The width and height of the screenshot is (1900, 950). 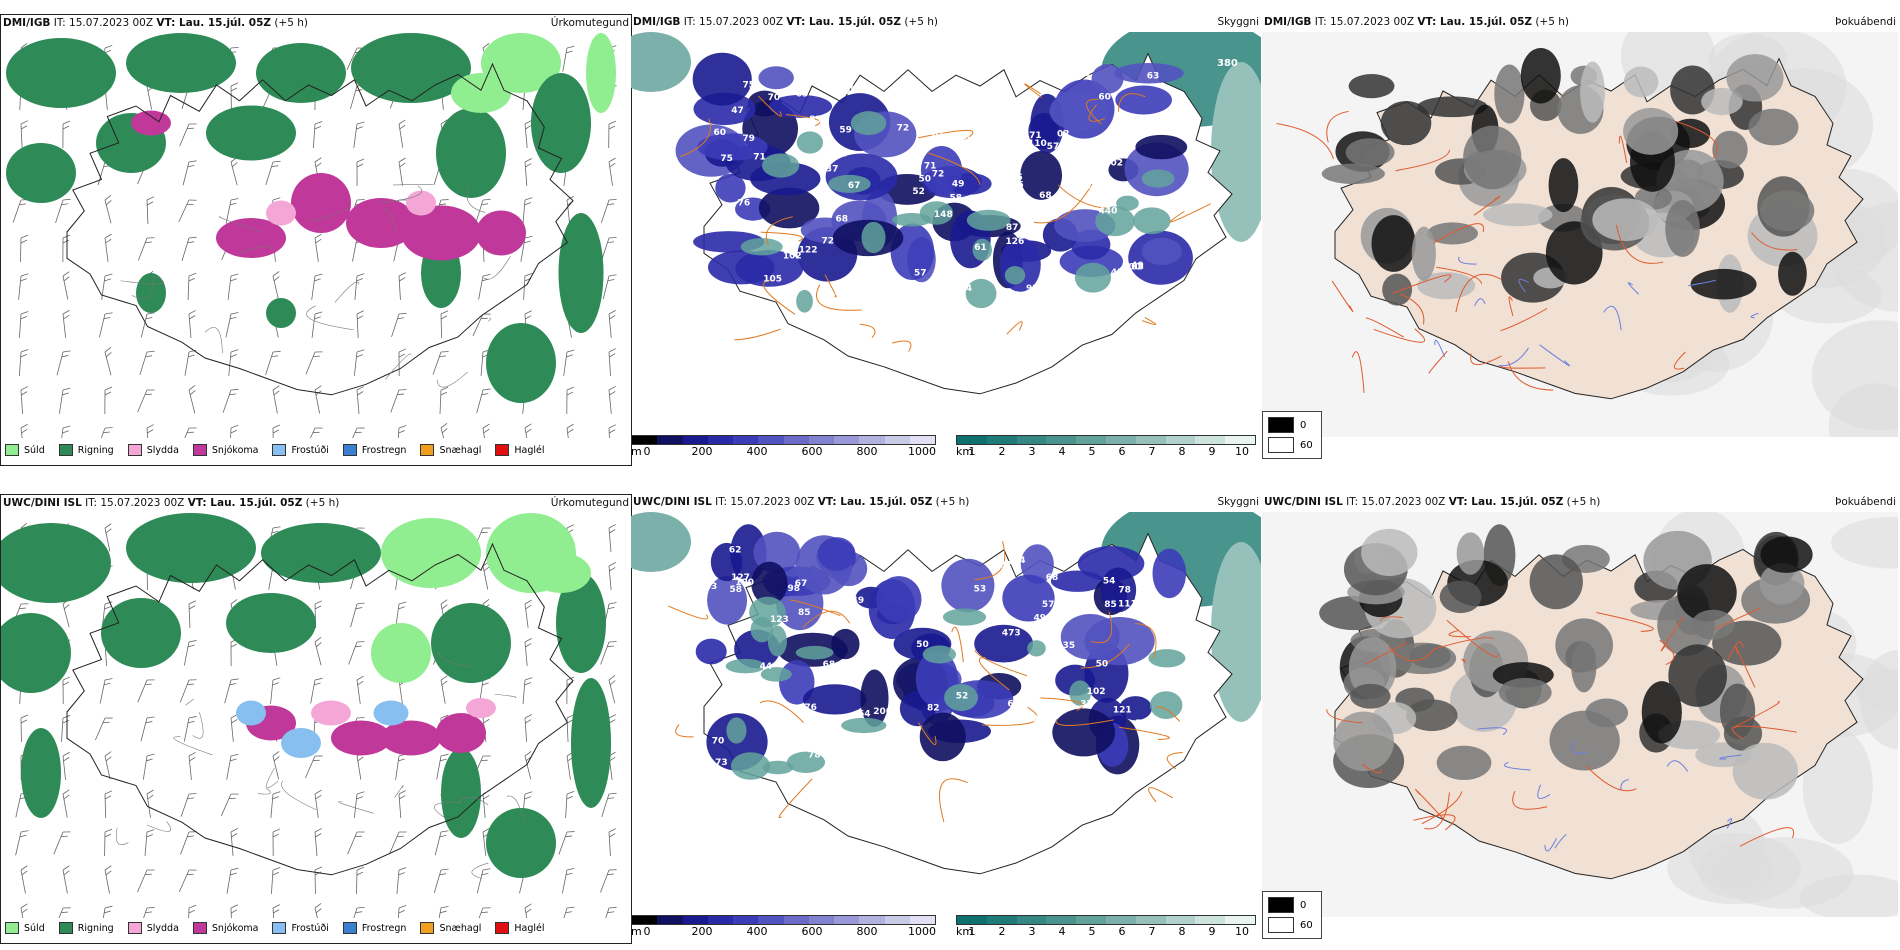 What do you see at coordinates (1303, 905) in the screenshot?
I see `fog-legend-label: 0` at bounding box center [1303, 905].